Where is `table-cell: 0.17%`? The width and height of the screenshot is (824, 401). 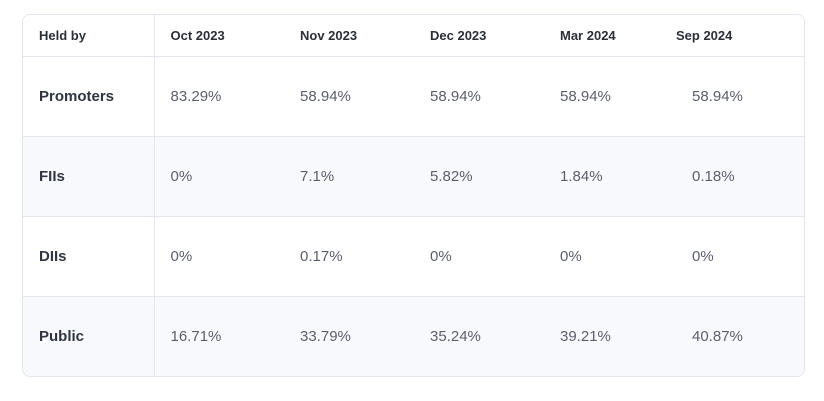 table-cell: 0.17% is located at coordinates (349, 256).